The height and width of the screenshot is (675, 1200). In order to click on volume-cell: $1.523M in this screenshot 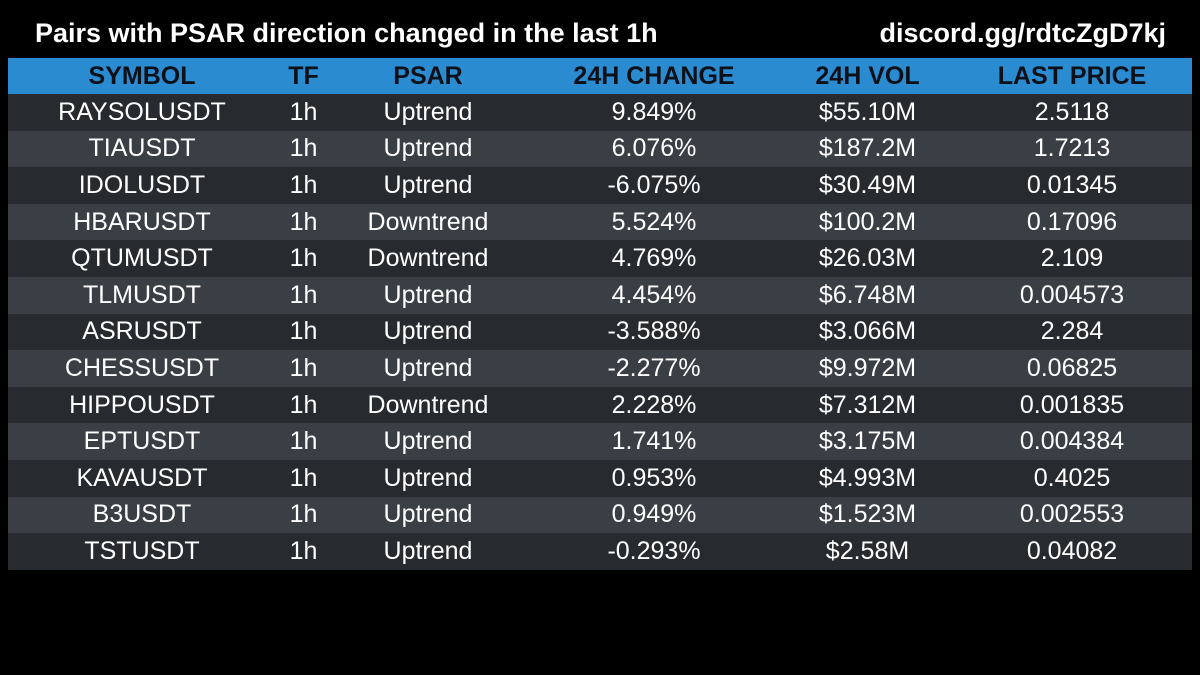, I will do `click(867, 514)`.